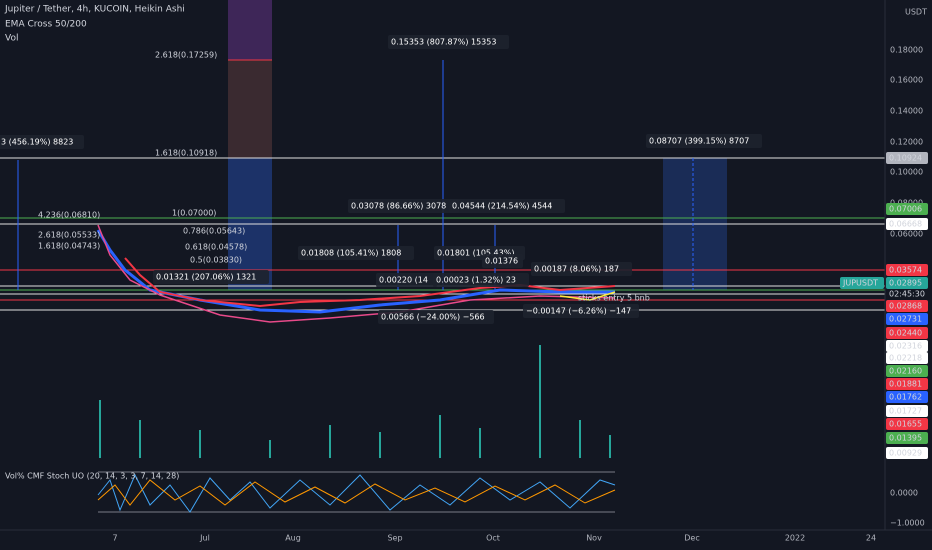 This screenshot has width=932, height=550. I want to click on measure-label: 0.00566 (−24.00%) −566, so click(433, 317).